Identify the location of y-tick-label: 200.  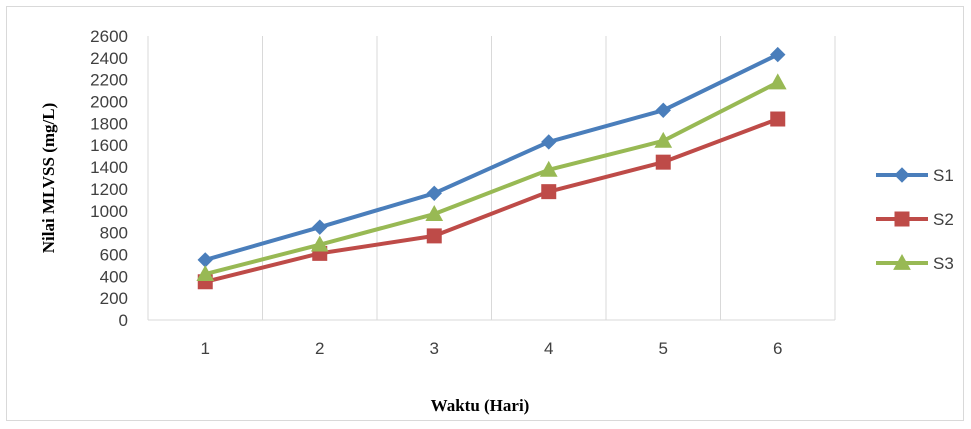
(114, 298).